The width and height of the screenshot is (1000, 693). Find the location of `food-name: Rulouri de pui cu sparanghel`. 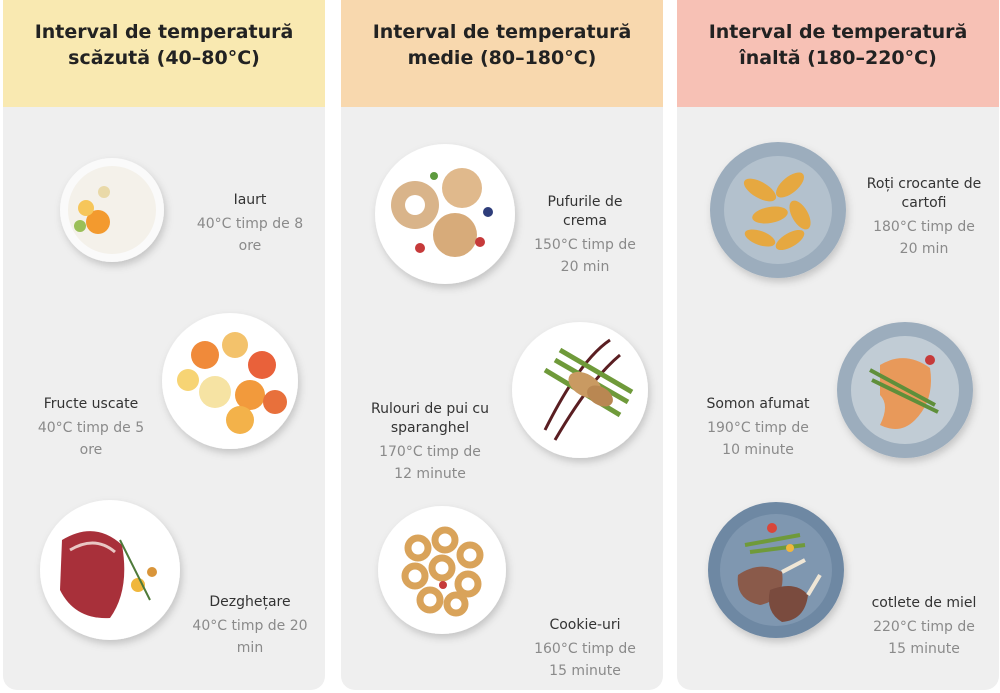

food-name: Rulouri de pui cu sparanghel is located at coordinates (429, 418).